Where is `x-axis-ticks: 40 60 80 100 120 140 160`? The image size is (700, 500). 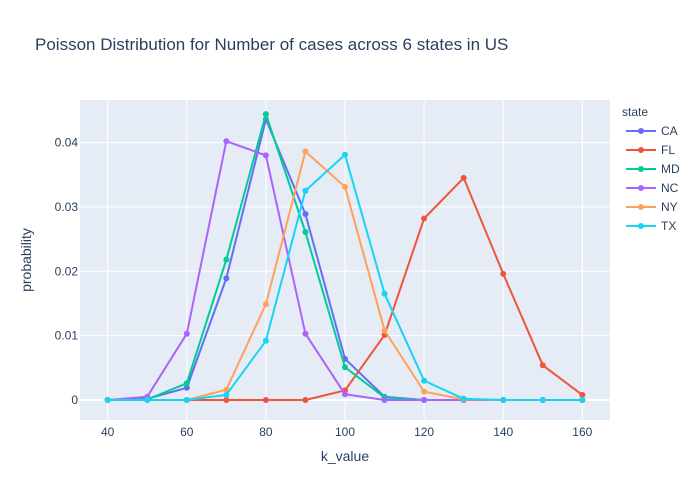
x-axis-ticks: 40 60 80 100 120 140 160 is located at coordinates (347, 432).